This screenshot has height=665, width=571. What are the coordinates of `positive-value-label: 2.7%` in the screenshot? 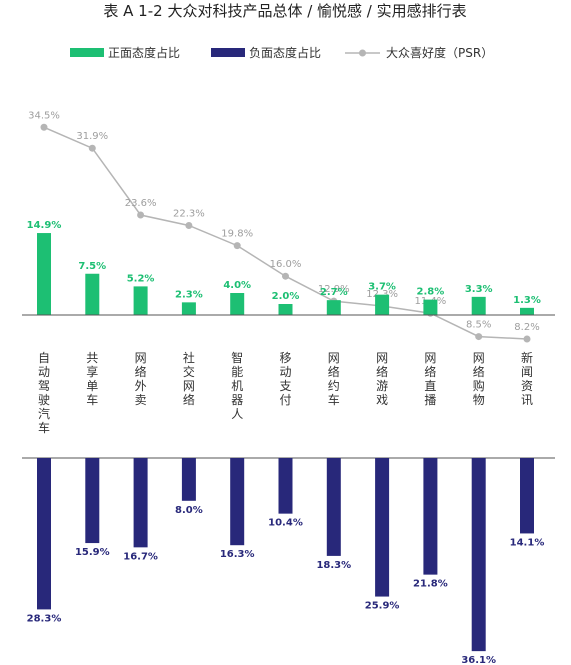 It's located at (334, 292).